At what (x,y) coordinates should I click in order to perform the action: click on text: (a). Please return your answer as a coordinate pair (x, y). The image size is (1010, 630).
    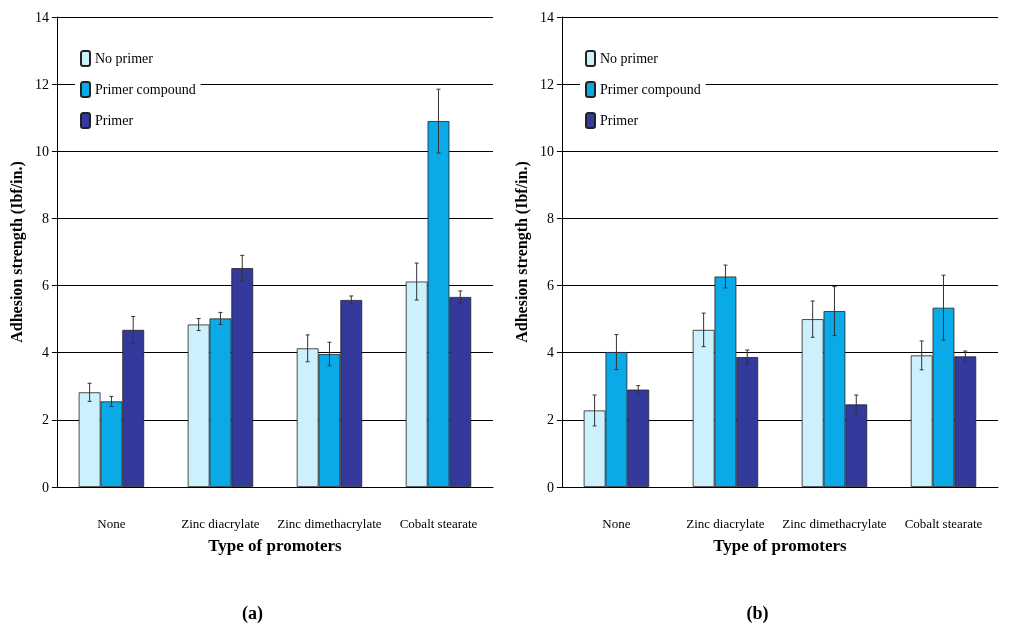
    Looking at the image, I should click on (253, 613).